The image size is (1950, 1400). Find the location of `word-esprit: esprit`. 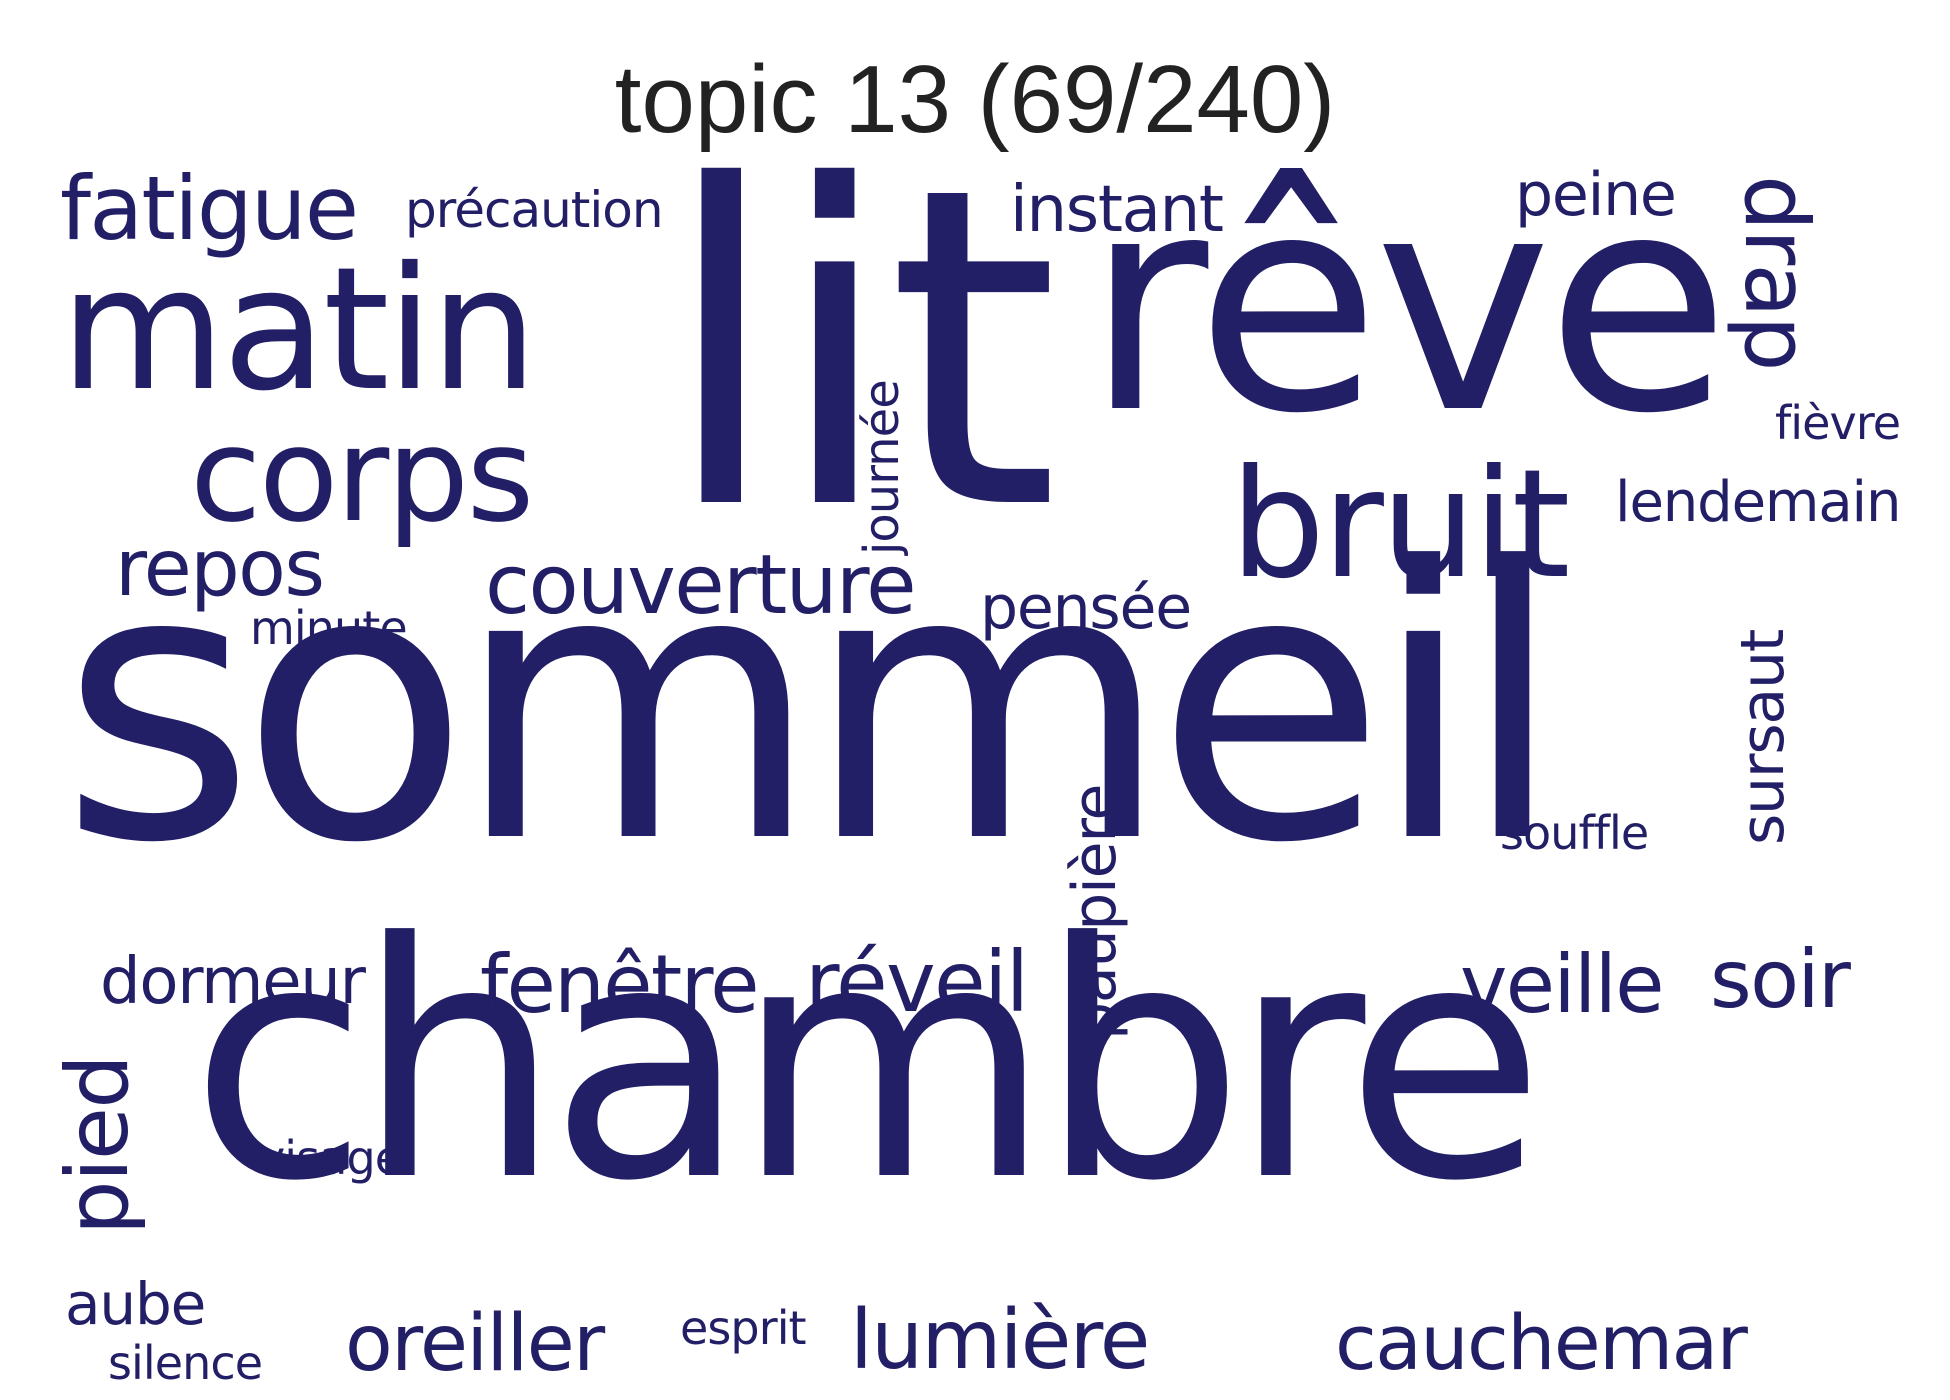

word-esprit: esprit is located at coordinates (743, 1328).